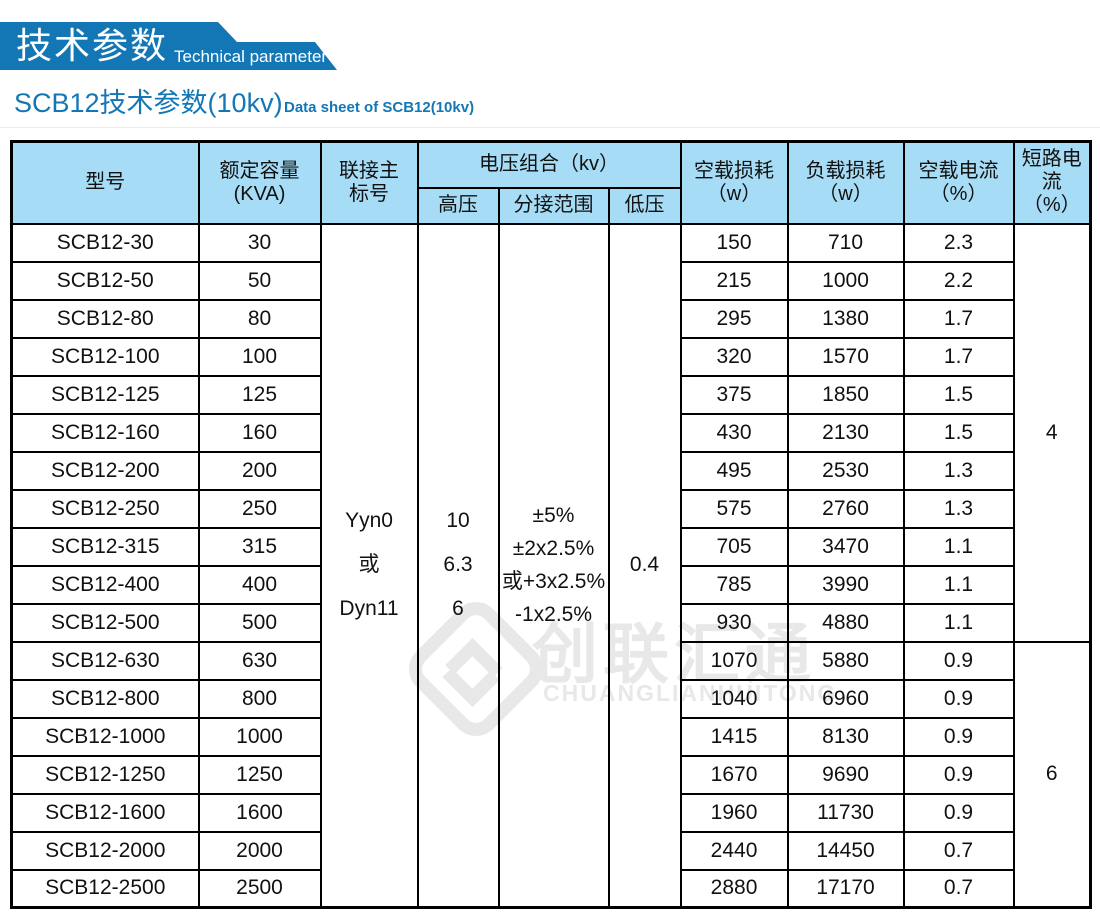  What do you see at coordinates (259, 698) in the screenshot?
I see `capacity-cell: 800` at bounding box center [259, 698].